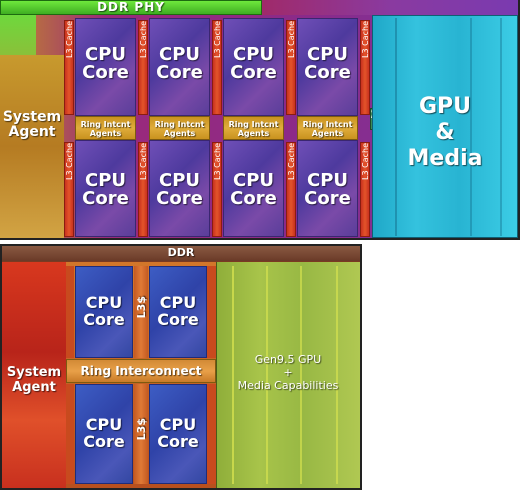  I want to click on left-phy-strip, so click(18, 35).